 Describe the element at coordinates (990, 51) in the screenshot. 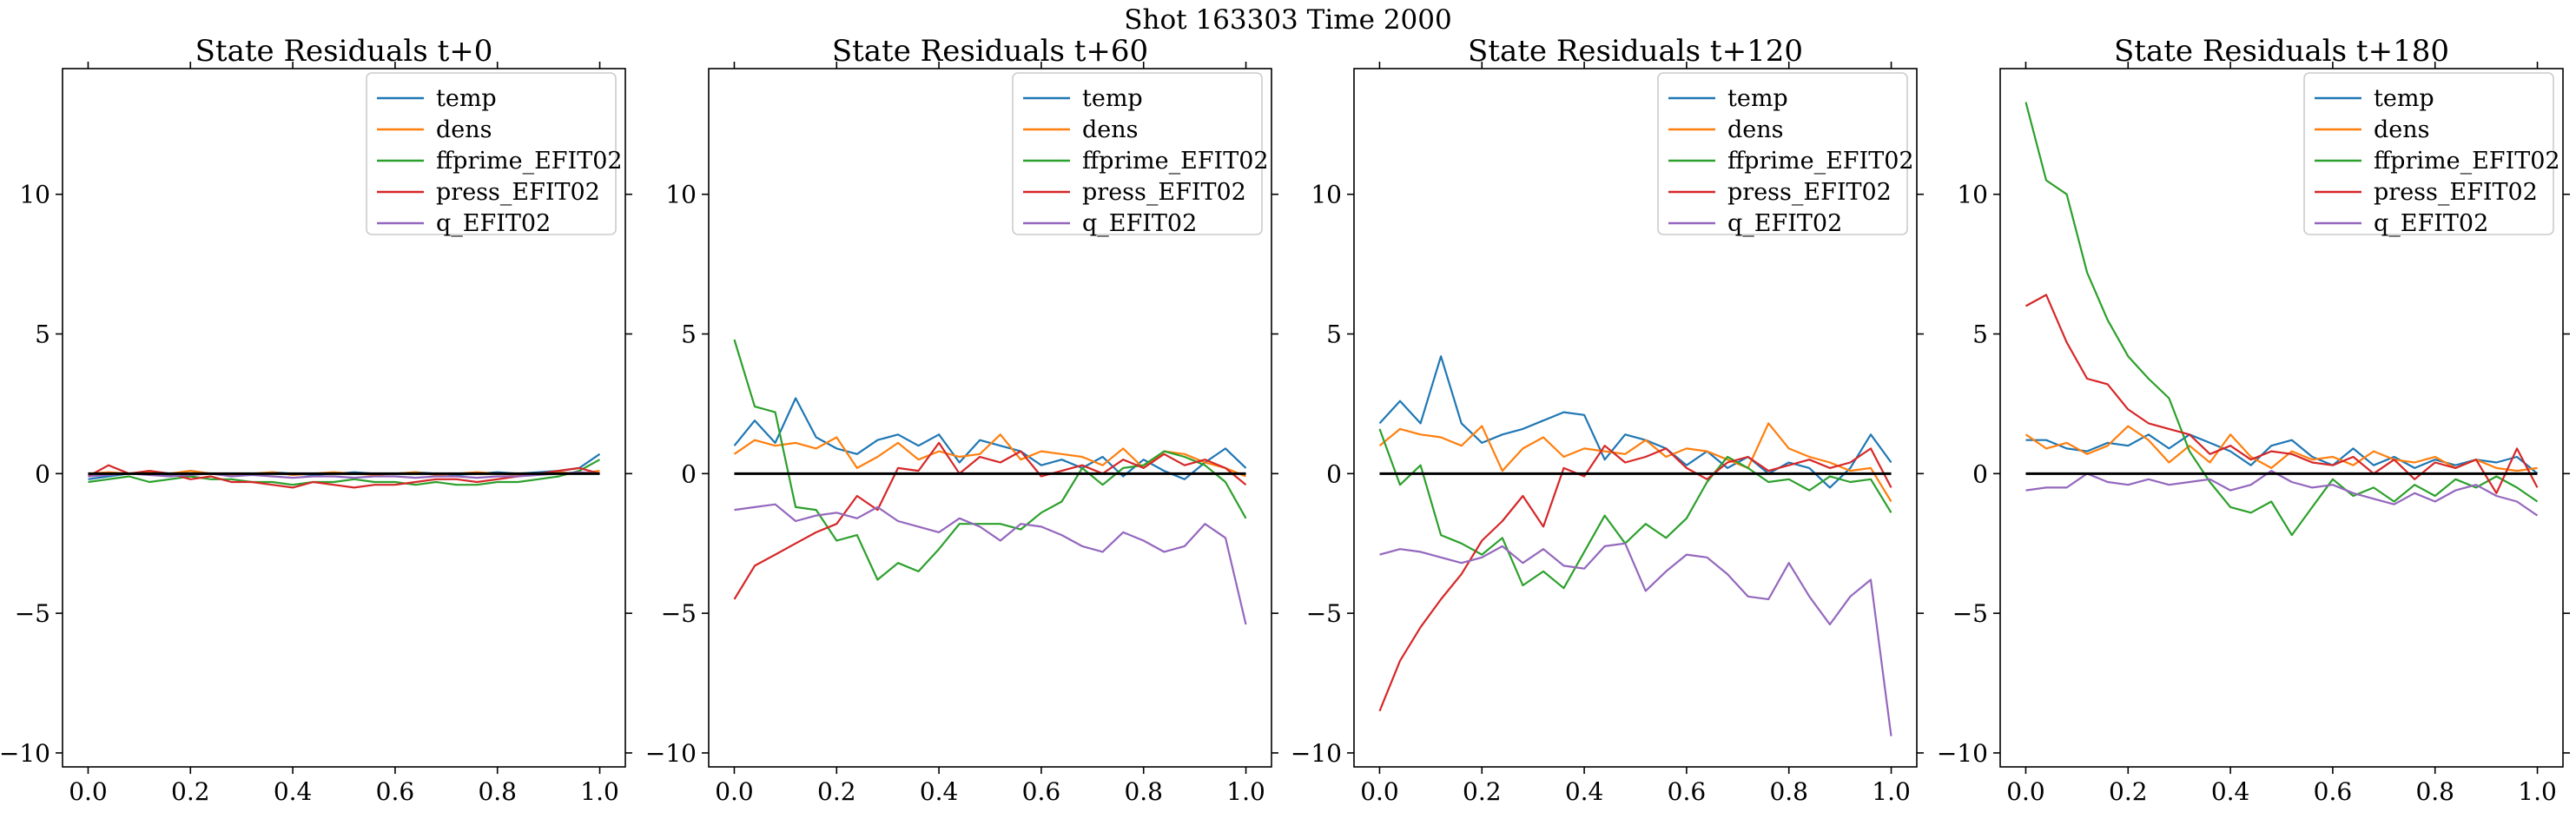

I see `panel-title: State Residuals t+60` at that location.